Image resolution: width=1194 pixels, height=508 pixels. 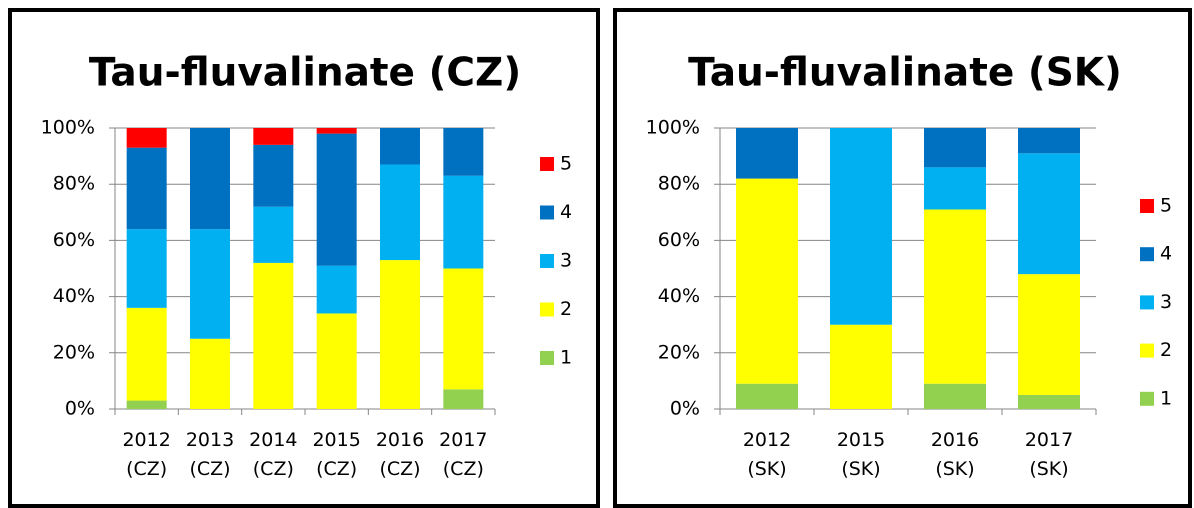 What do you see at coordinates (955, 454) in the screenshot?
I see `x-tick-label: 2016 (SK)` at bounding box center [955, 454].